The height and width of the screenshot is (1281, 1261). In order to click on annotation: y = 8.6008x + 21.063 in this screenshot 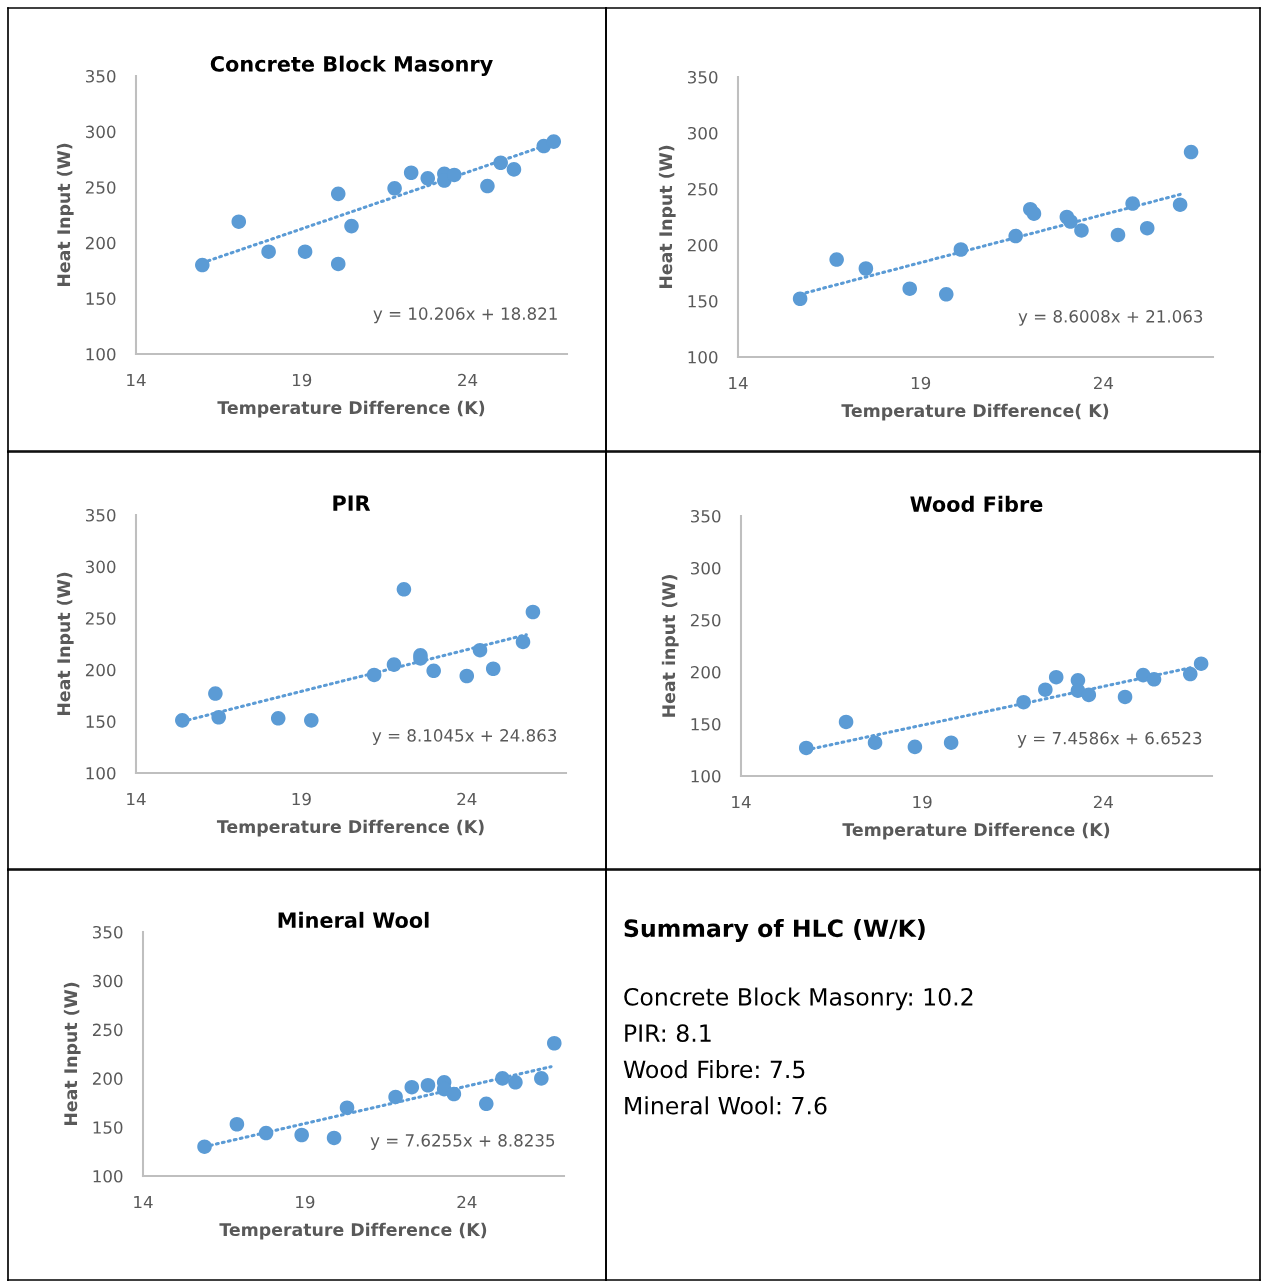, I will do `click(1110, 318)`.